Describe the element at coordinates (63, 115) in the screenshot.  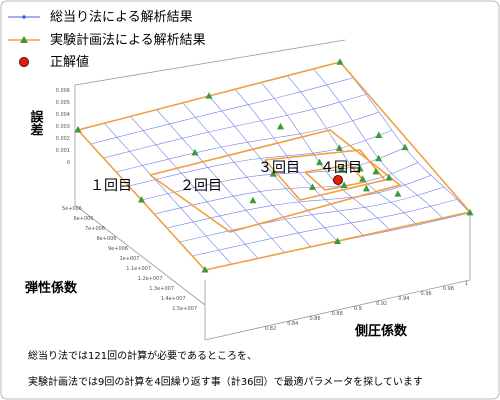
I see `z-tick-label: 0.004` at that location.